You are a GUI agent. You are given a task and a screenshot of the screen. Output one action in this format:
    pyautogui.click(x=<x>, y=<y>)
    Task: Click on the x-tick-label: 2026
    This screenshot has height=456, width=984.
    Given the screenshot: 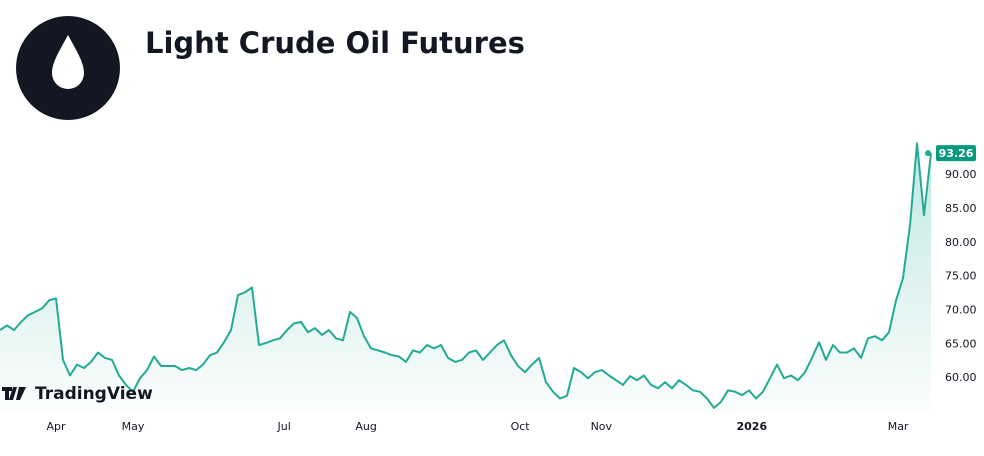 What is the action you would take?
    pyautogui.click(x=751, y=426)
    